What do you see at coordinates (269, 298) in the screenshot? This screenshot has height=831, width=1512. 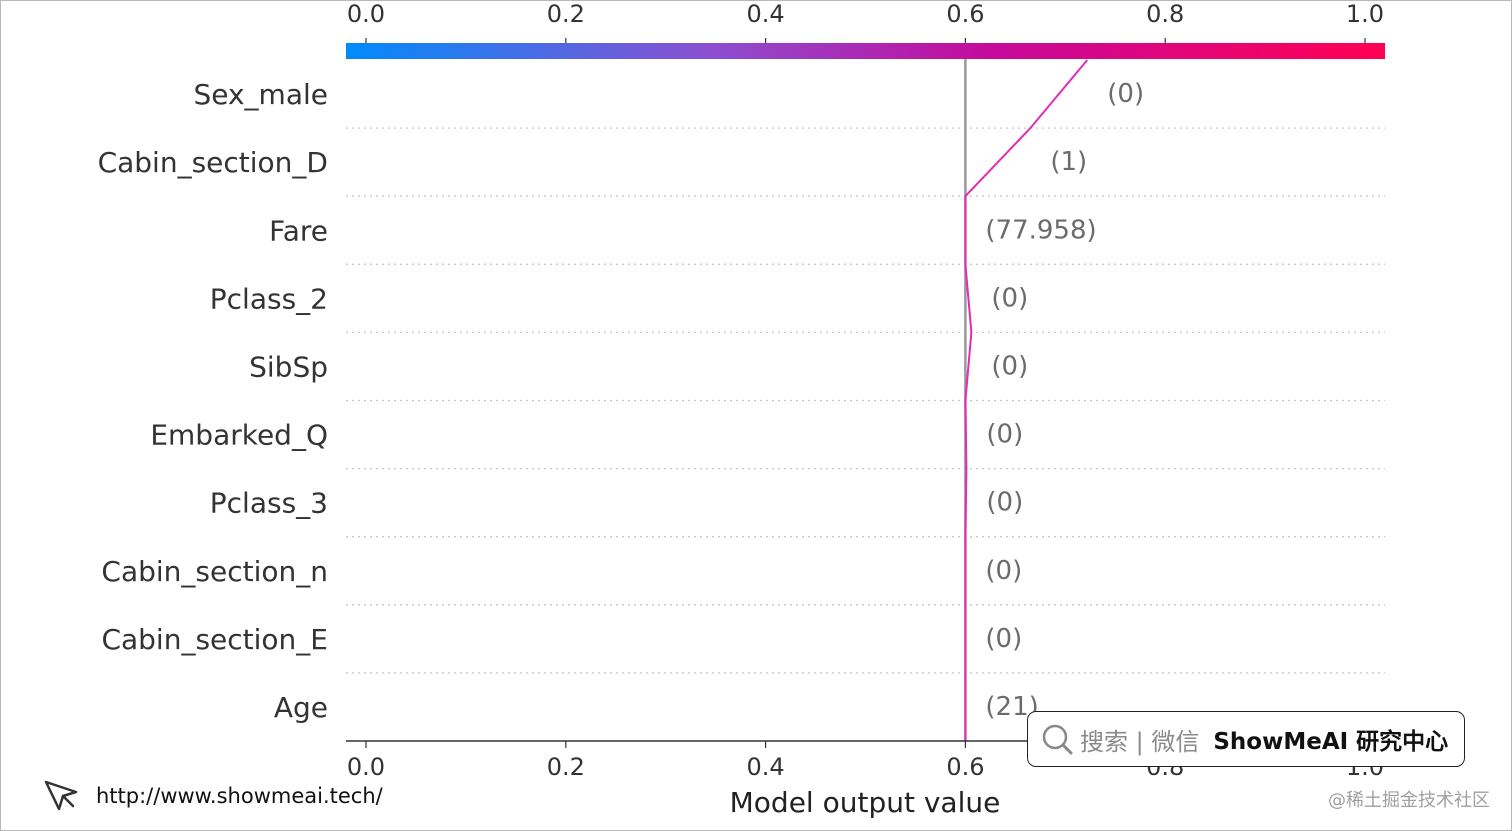 I see `feature-label: Pclass_2` at bounding box center [269, 298].